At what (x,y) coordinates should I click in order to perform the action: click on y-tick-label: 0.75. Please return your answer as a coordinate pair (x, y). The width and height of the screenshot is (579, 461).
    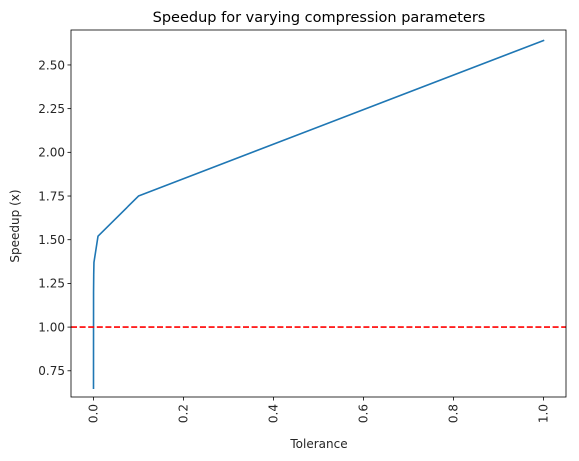
    Looking at the image, I should click on (51, 371).